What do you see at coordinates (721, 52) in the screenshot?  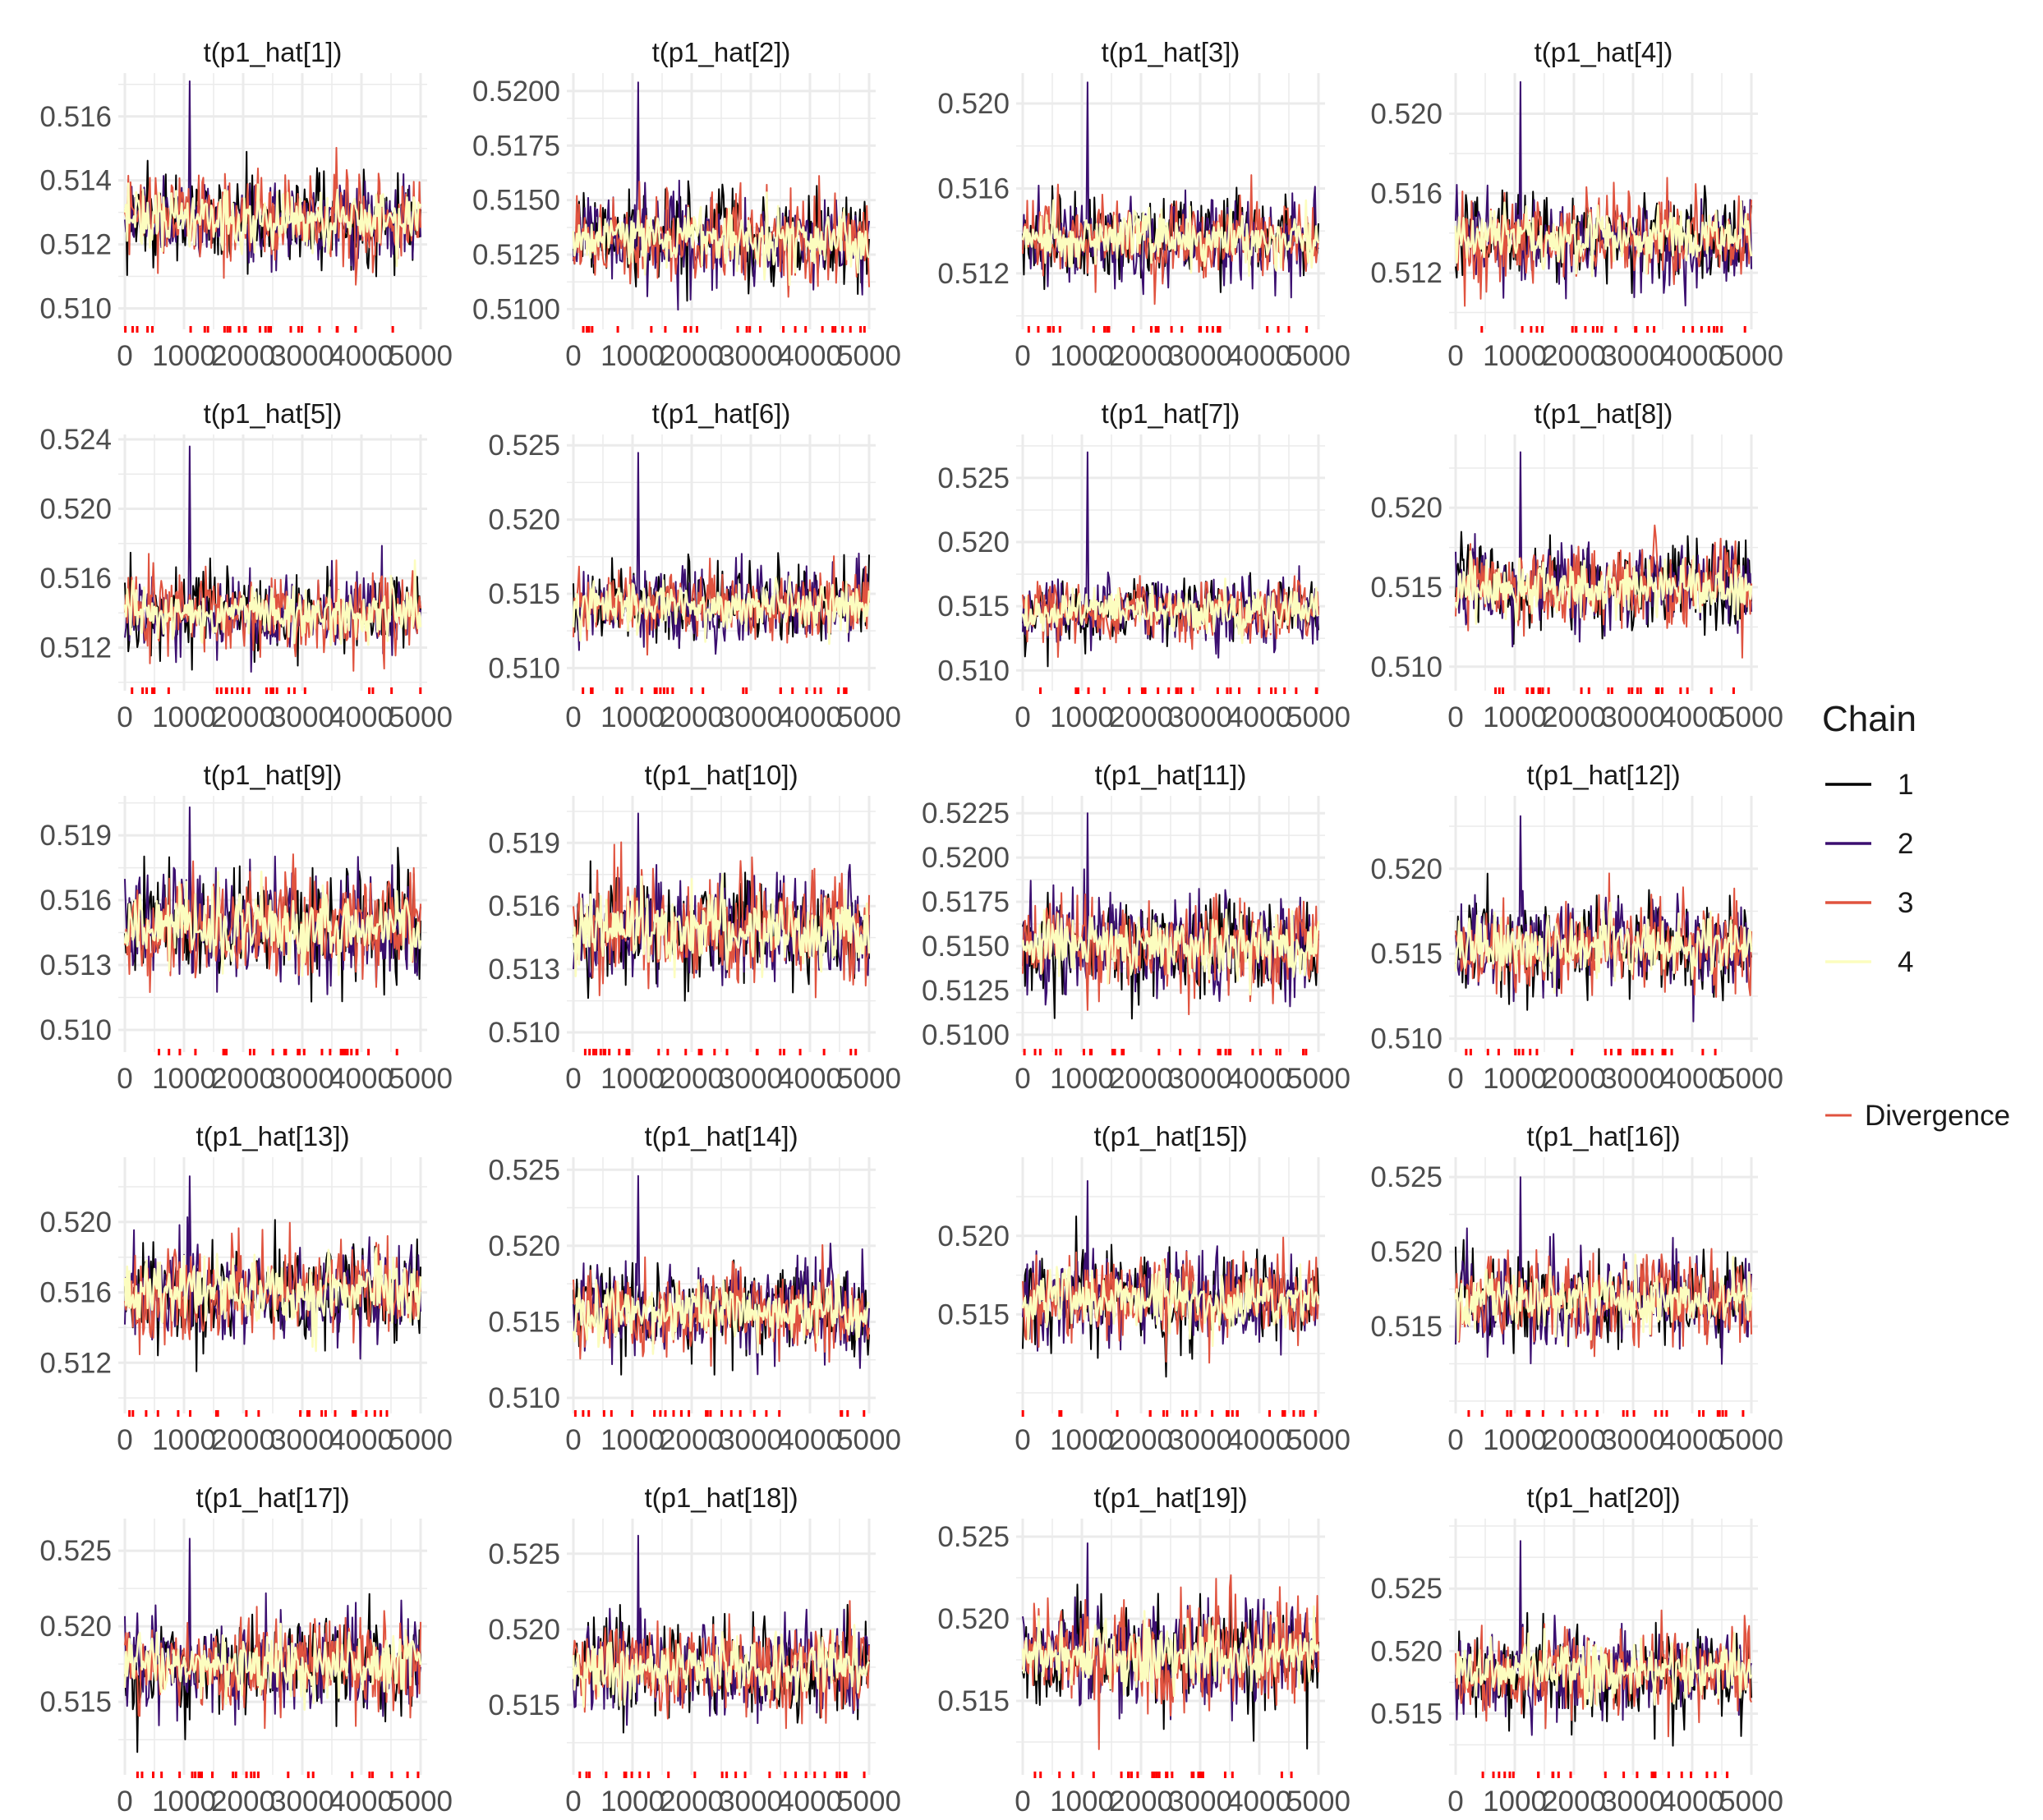 I see `panel-title: t(p1_hat[2])` at bounding box center [721, 52].